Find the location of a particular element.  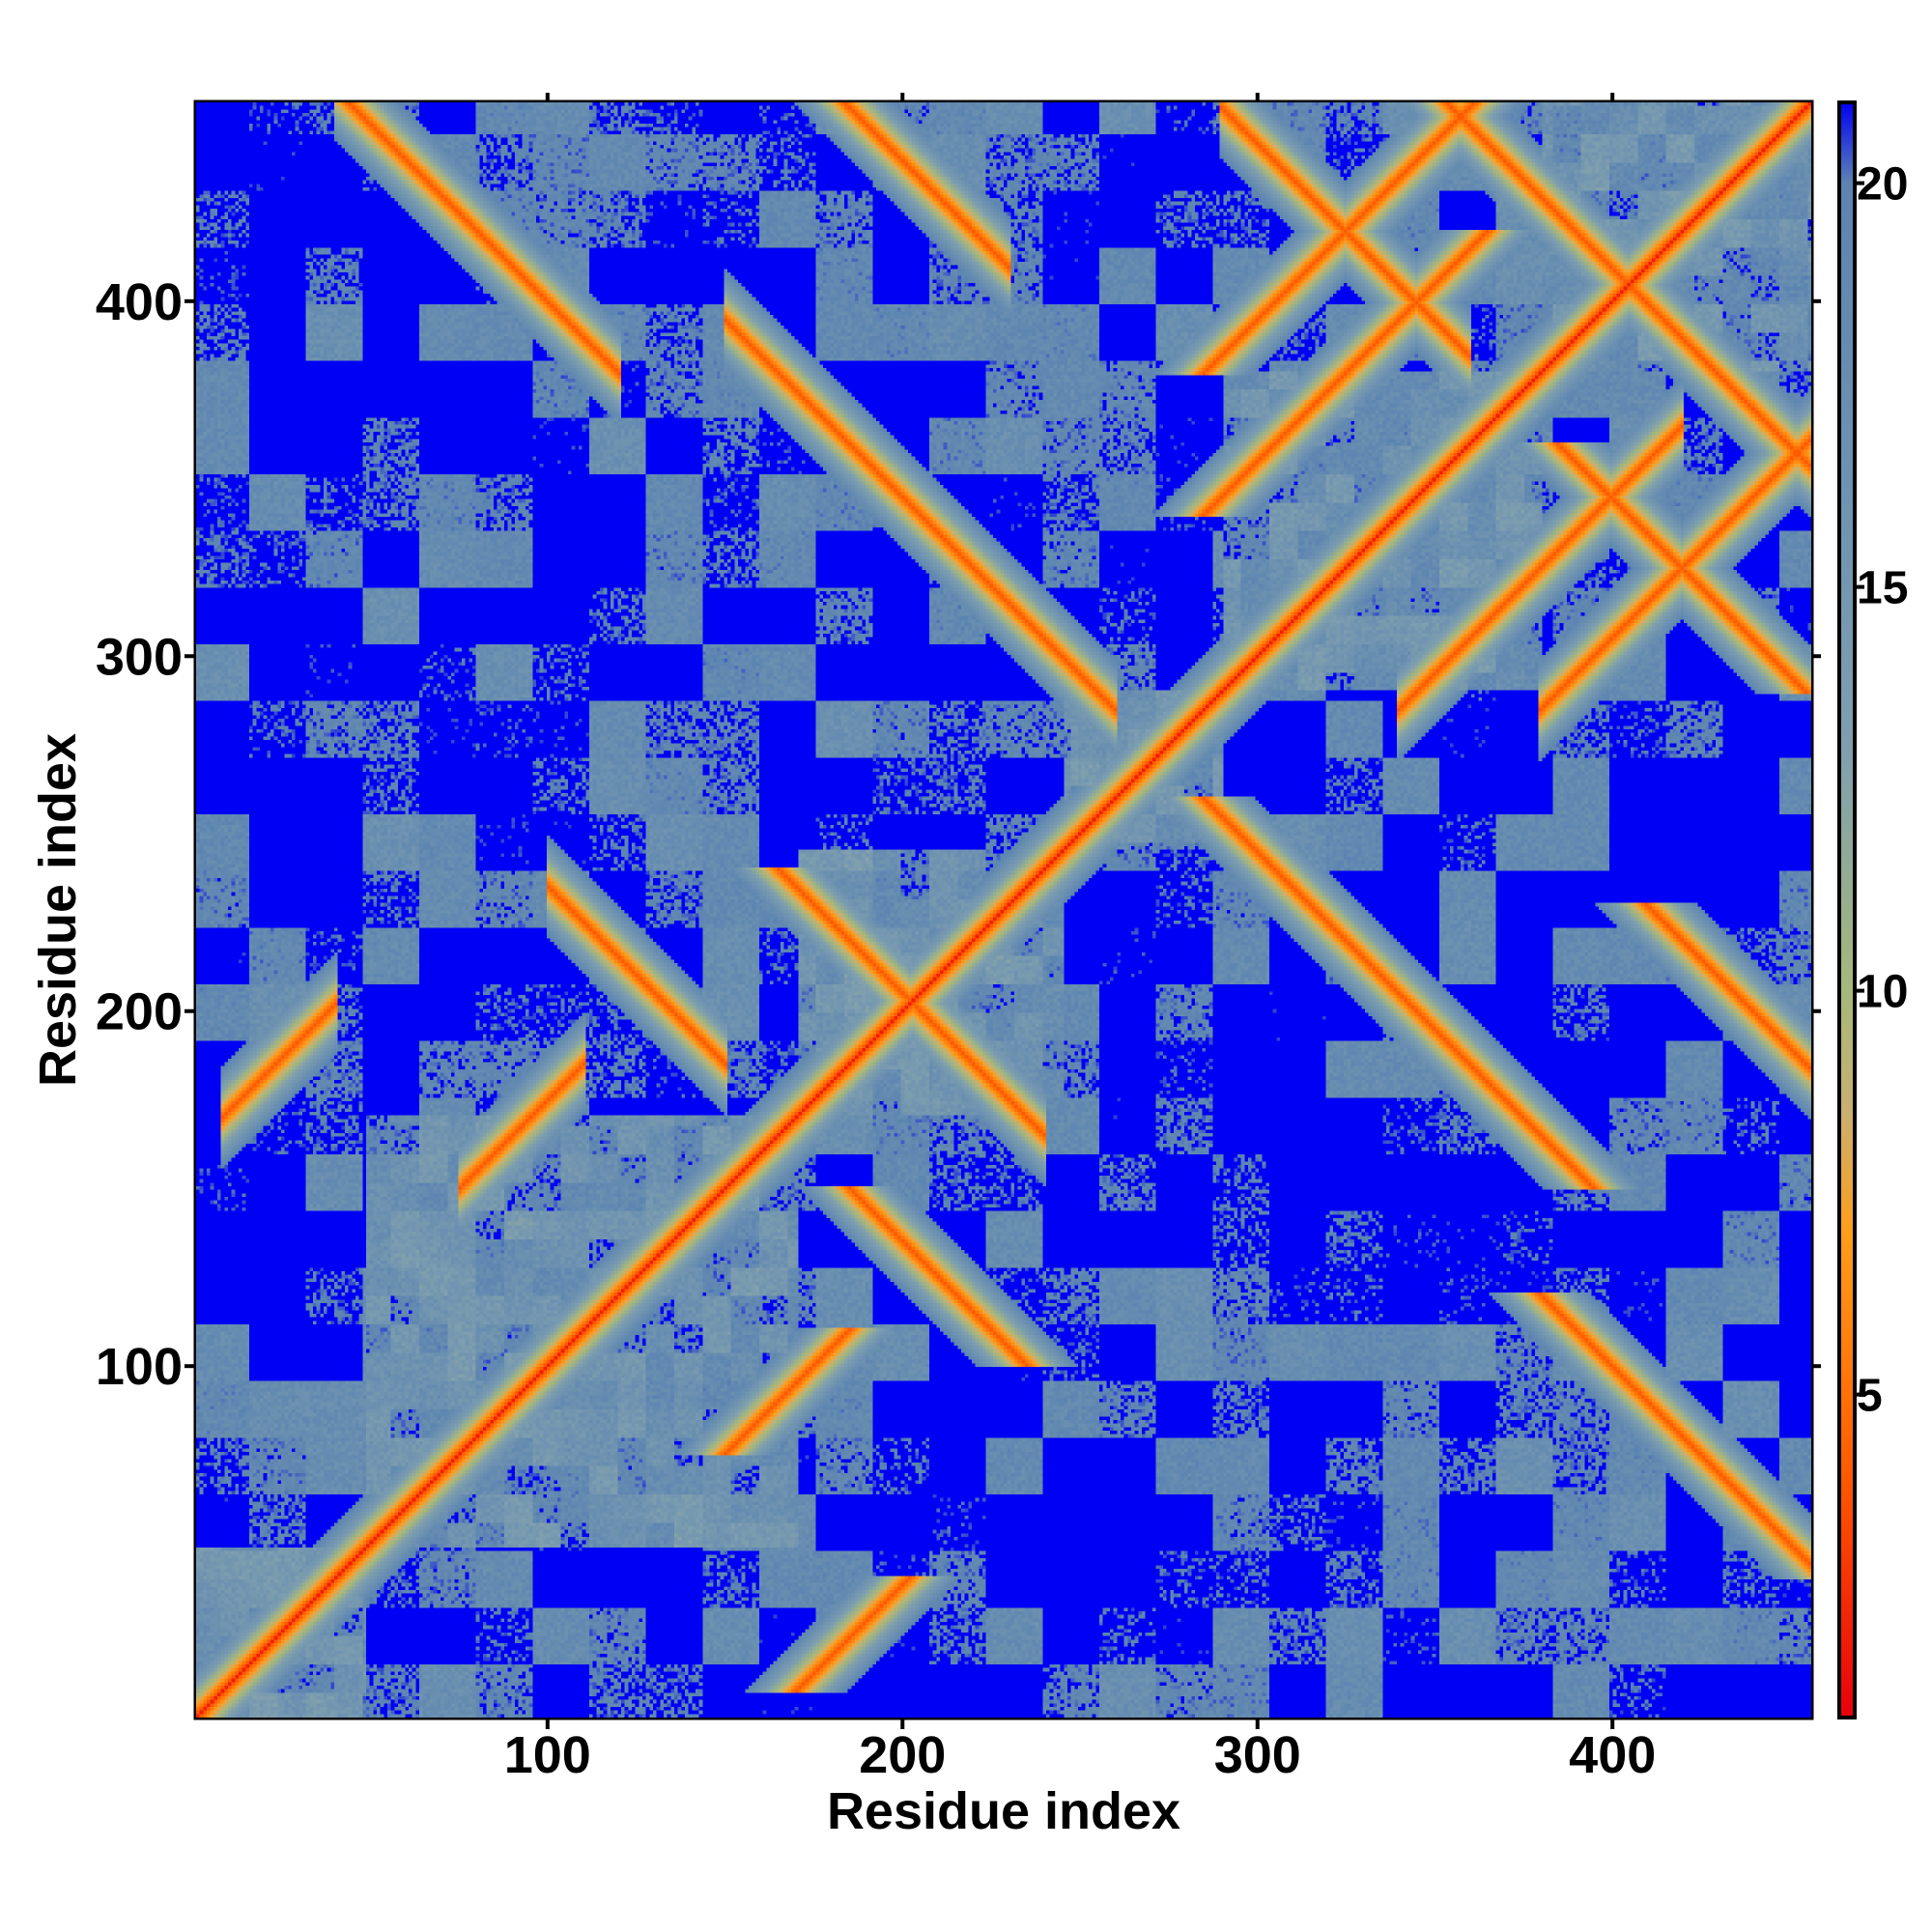

x-axis-label: Residue index is located at coordinates (1003, 1811).